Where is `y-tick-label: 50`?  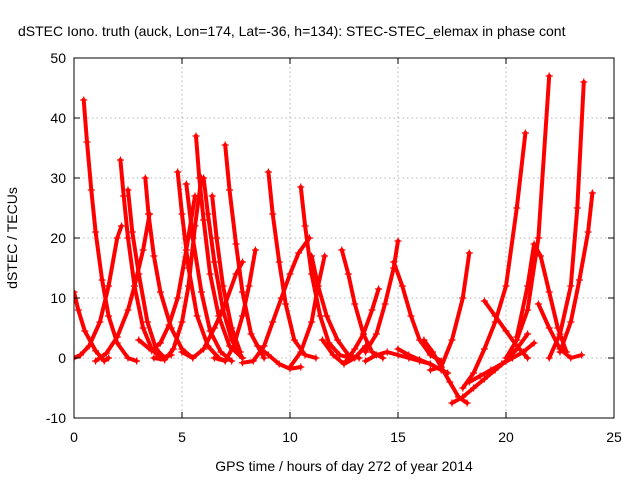
y-tick-label: 50 is located at coordinates (58, 58).